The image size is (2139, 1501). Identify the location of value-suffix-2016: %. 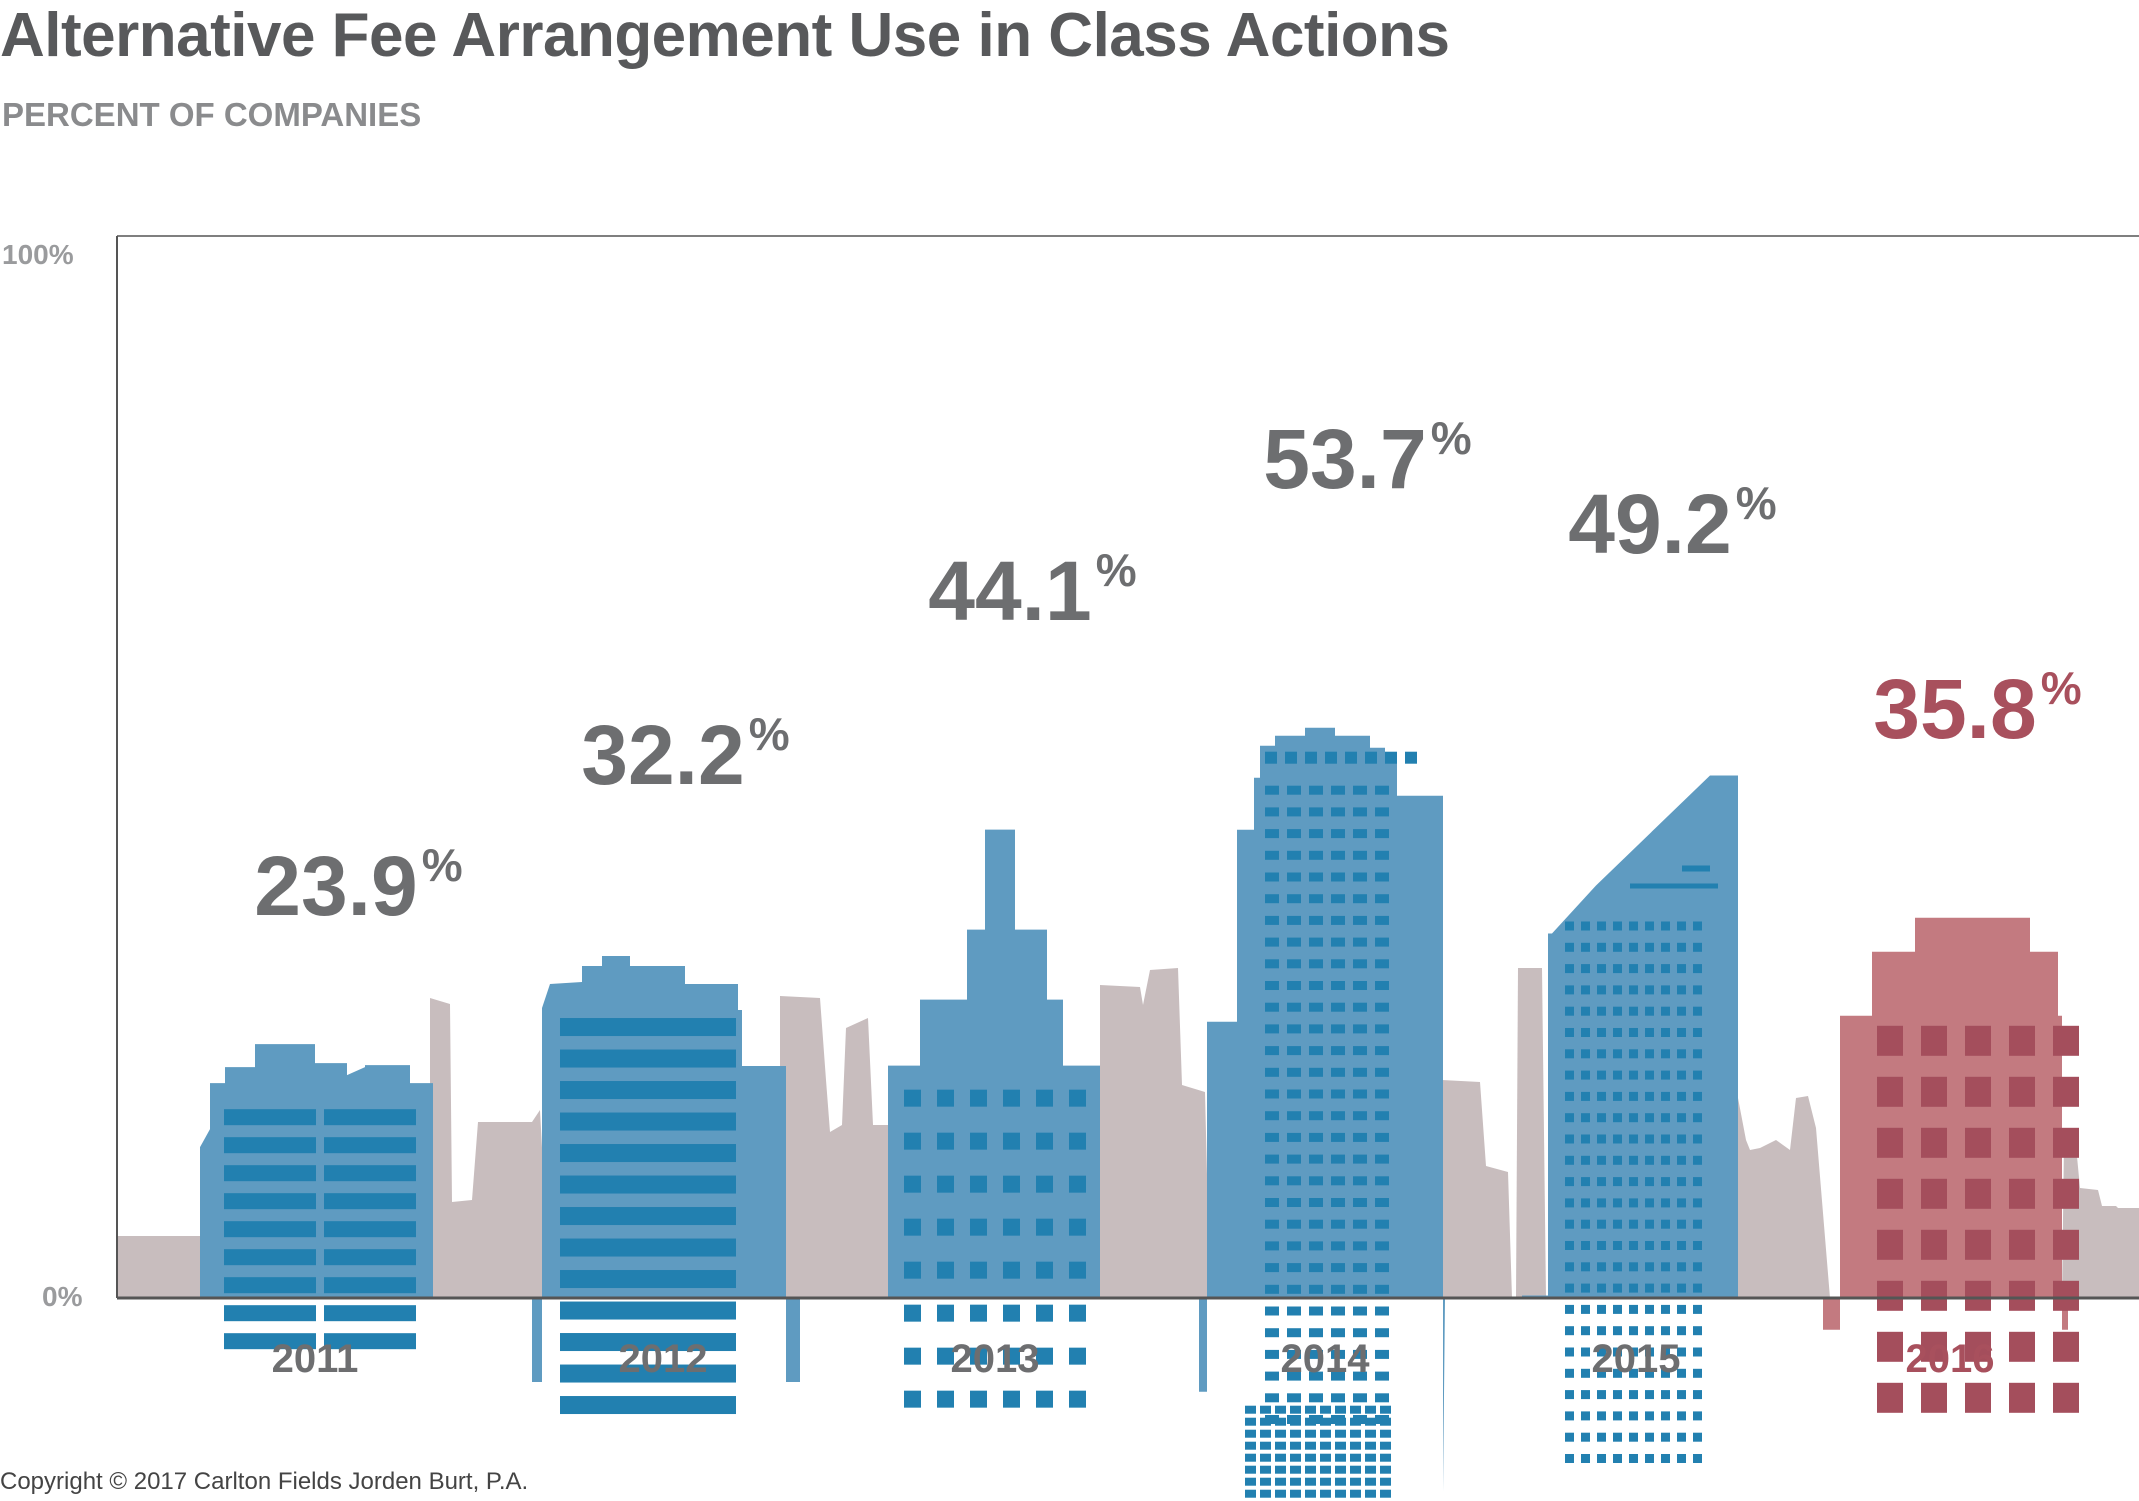
(2061, 688).